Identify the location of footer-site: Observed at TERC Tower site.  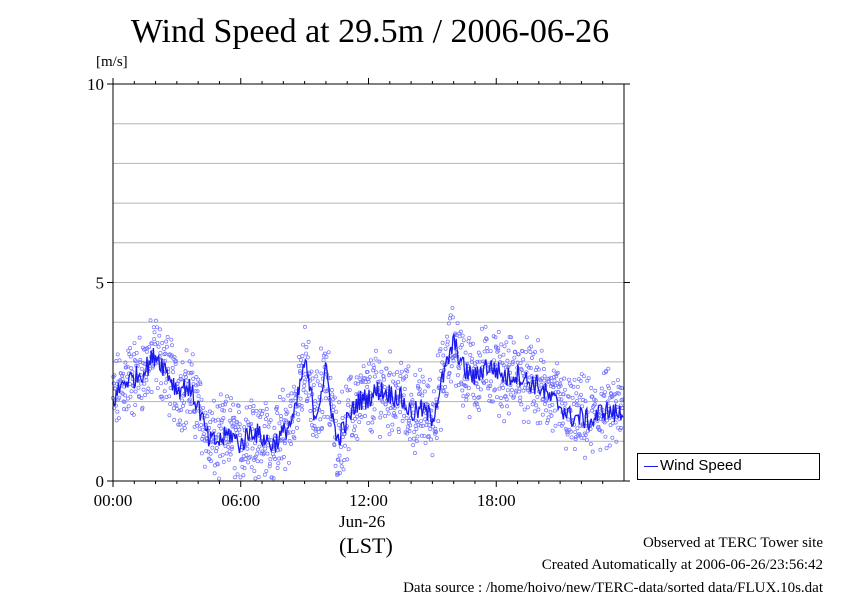
(732, 543).